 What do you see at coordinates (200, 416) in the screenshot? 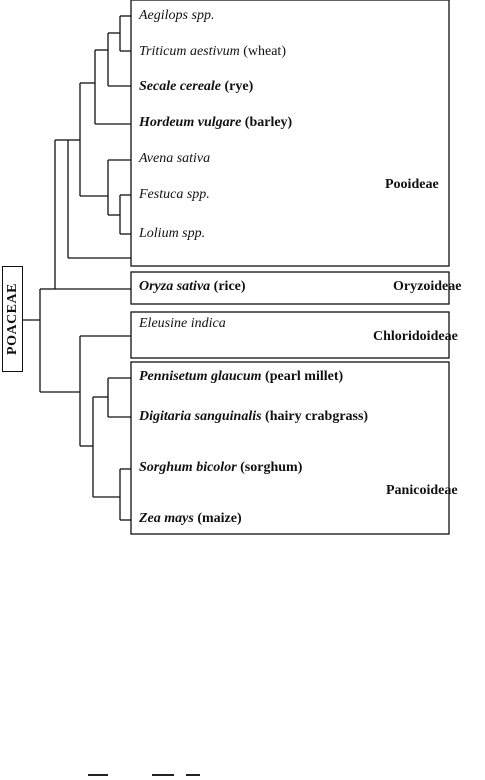
I see `taxon-scientific-name: Digitaria sanguinalis` at bounding box center [200, 416].